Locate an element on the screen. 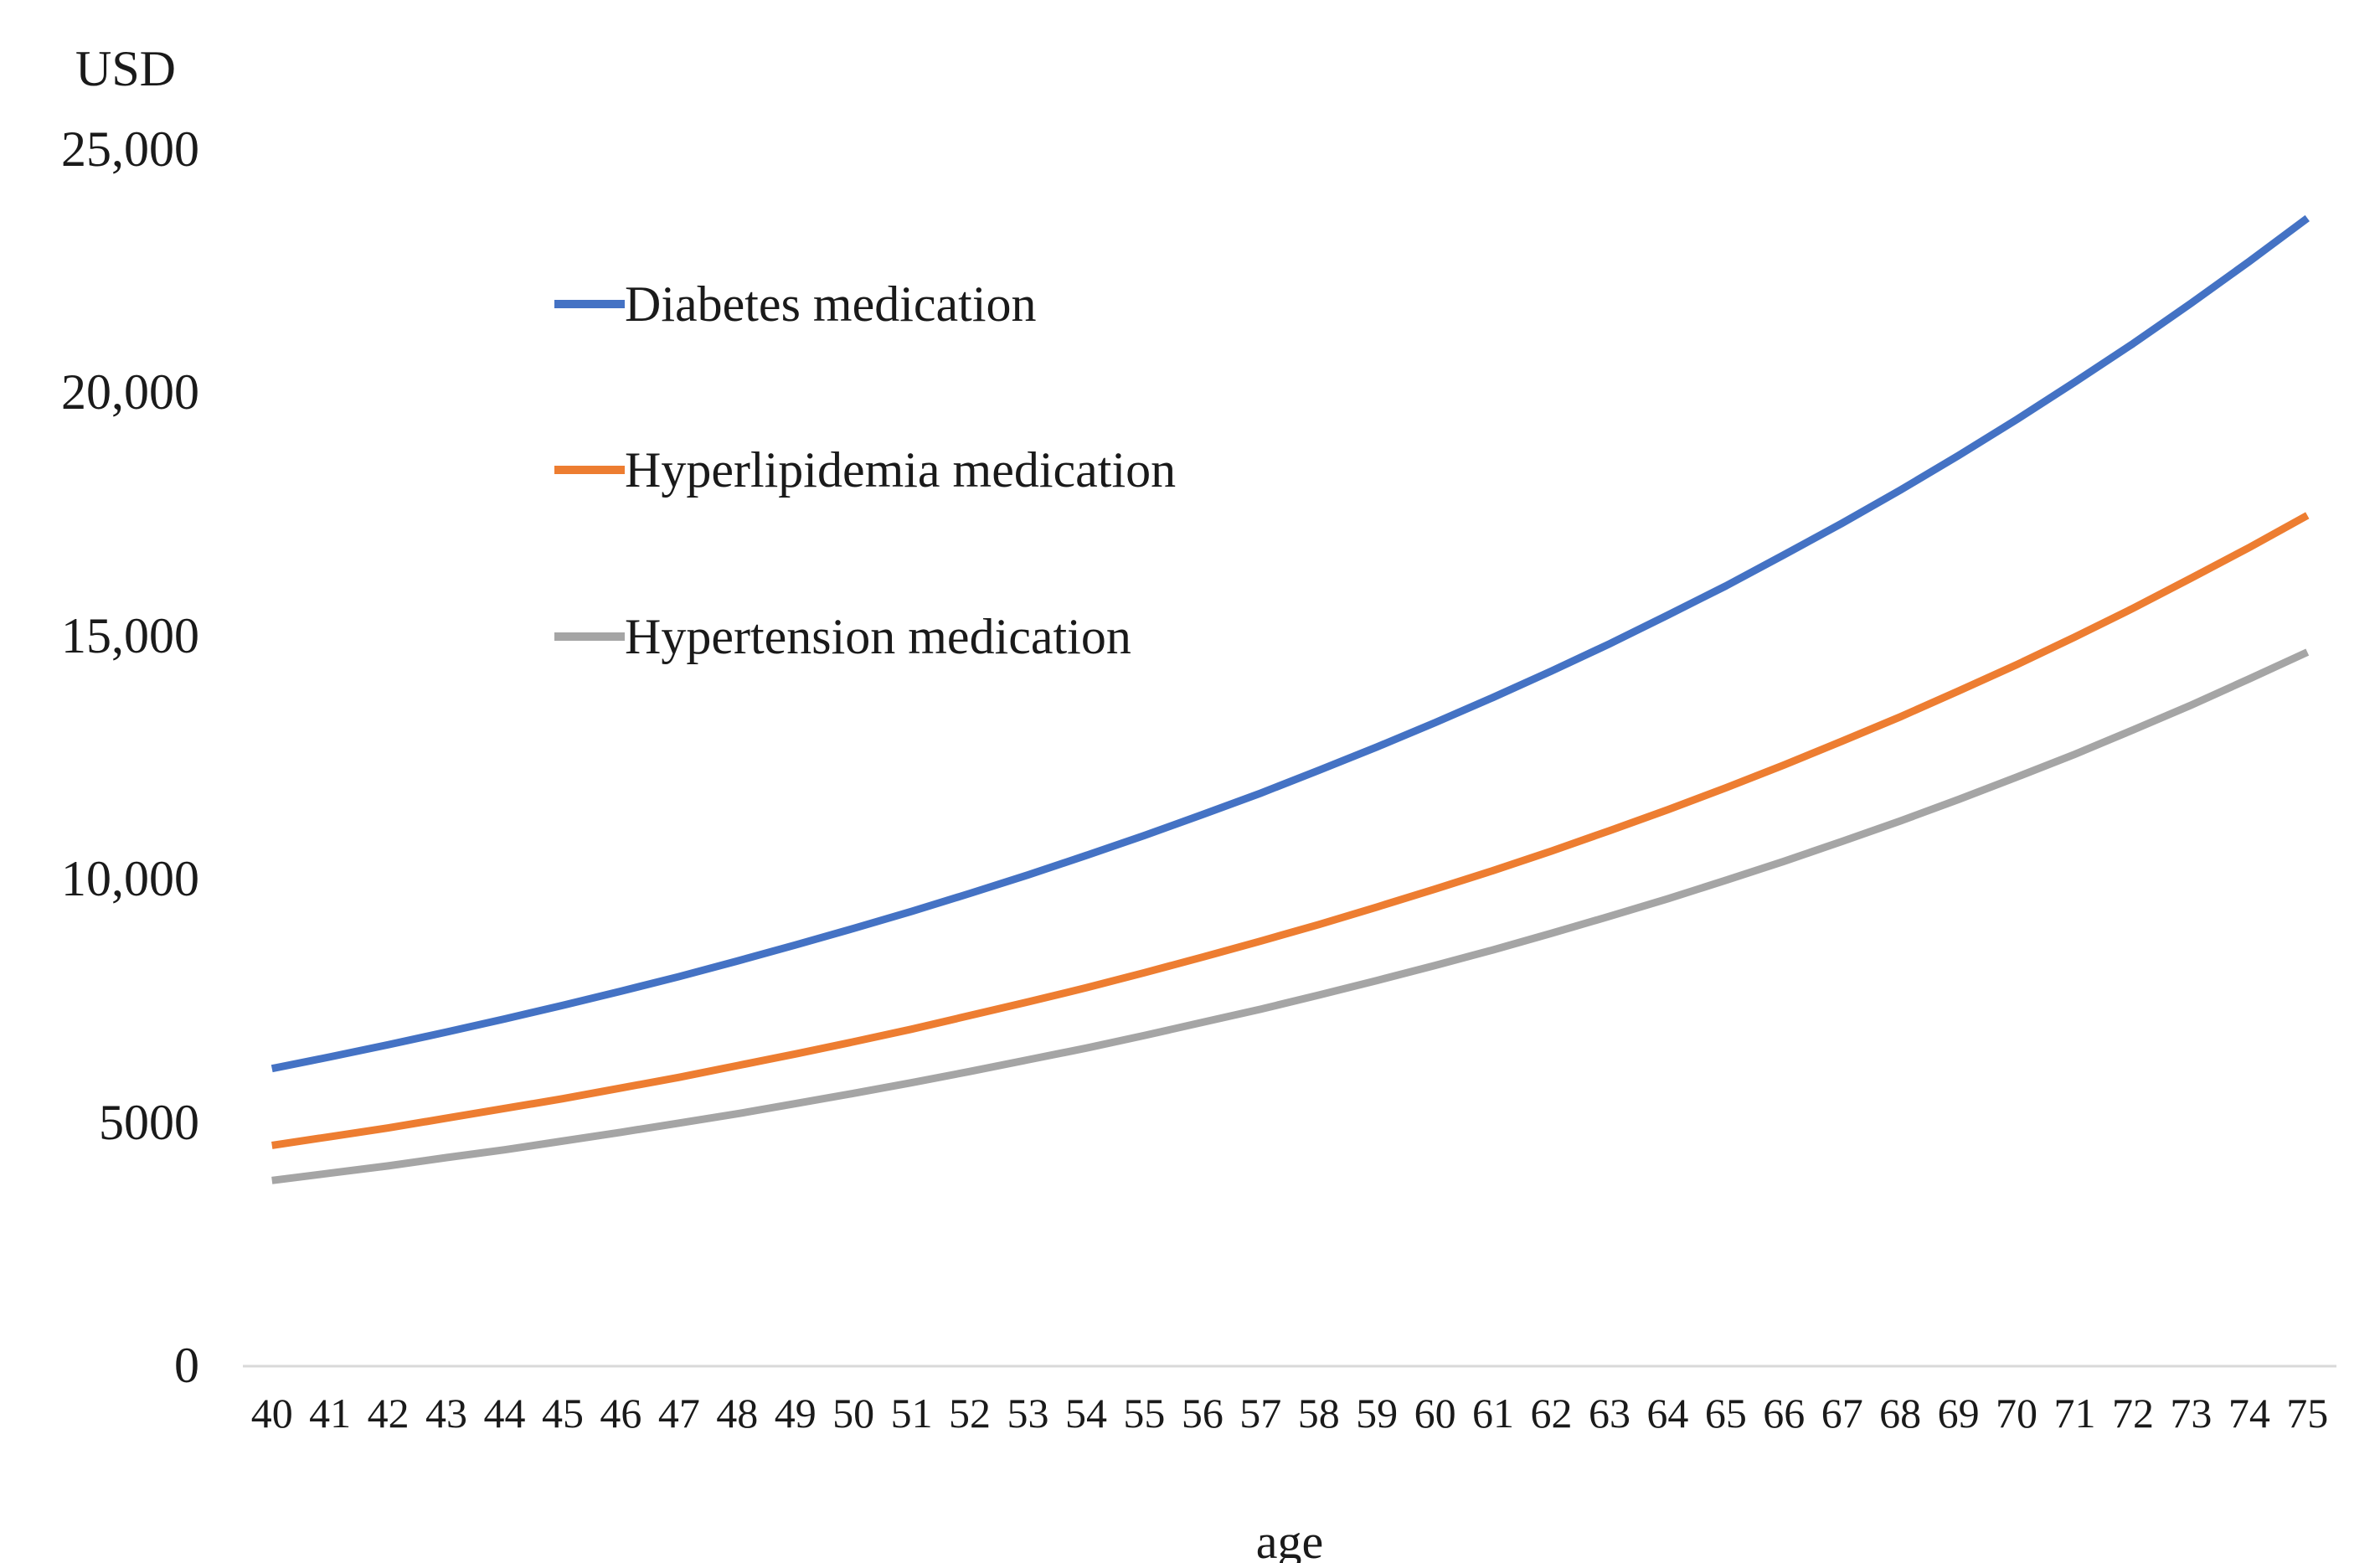 The image size is (2380, 1563). x-tick-label: 69 is located at coordinates (1958, 1413).